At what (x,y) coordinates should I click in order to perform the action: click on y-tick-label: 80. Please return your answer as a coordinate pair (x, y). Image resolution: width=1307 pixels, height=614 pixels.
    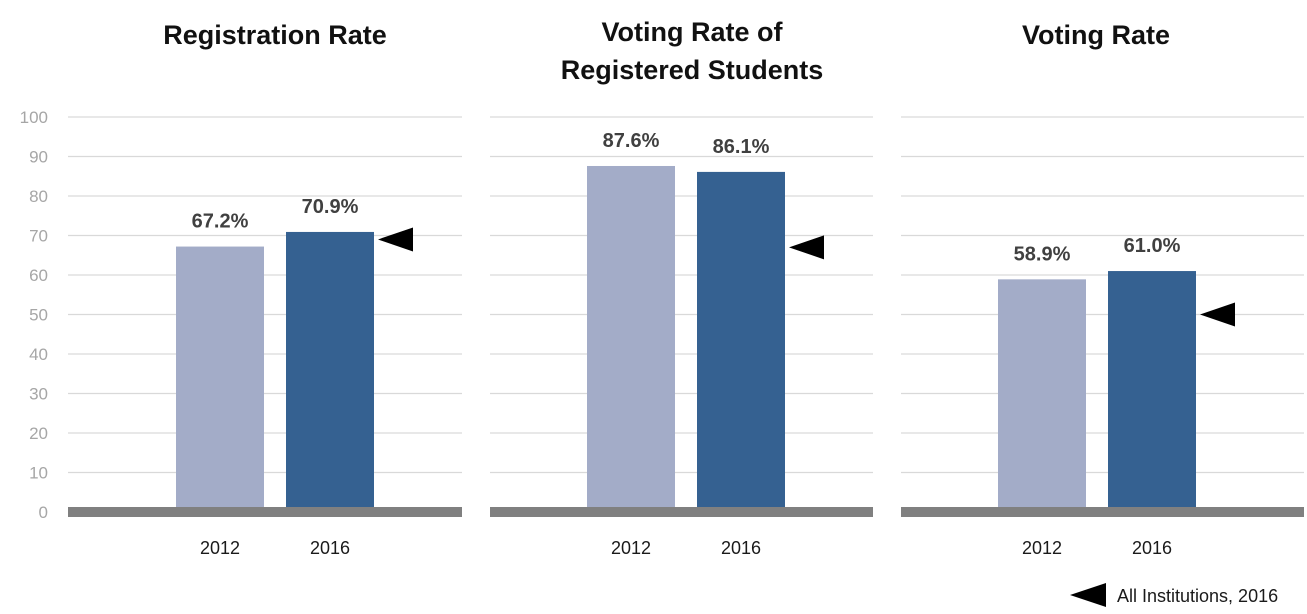
    Looking at the image, I should click on (38, 196).